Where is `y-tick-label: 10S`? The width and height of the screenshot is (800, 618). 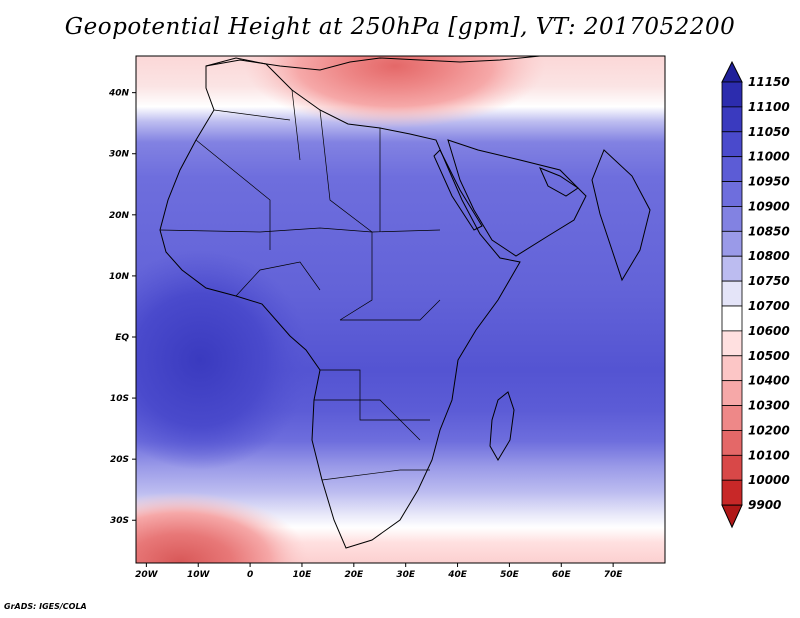 y-tick-label: 10S is located at coordinates (119, 399).